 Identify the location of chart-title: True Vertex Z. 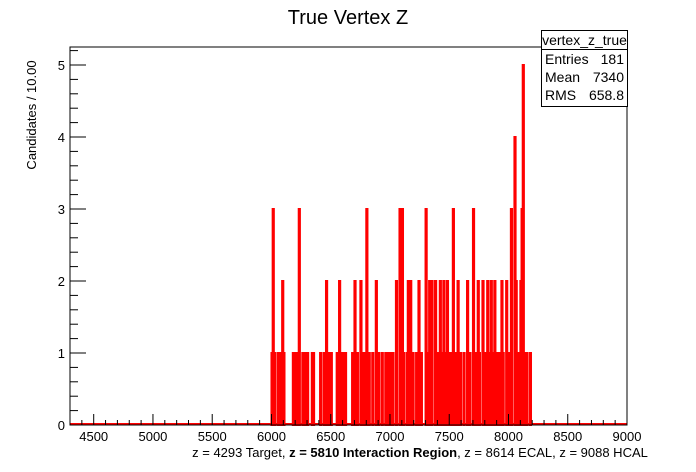
(348, 18).